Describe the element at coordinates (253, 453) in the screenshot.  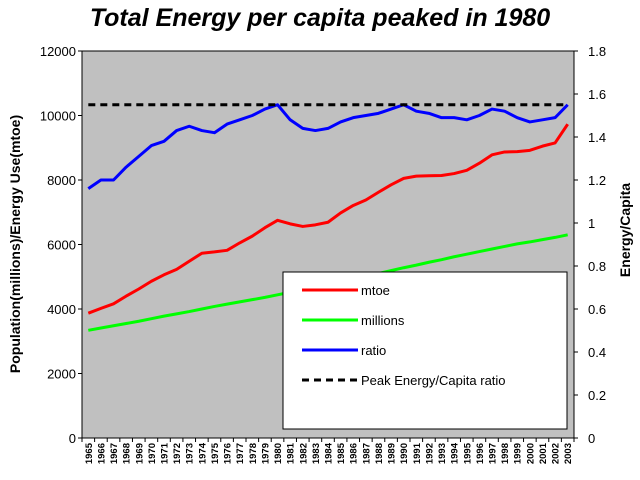
I see `x-tick-label: 1978` at that location.